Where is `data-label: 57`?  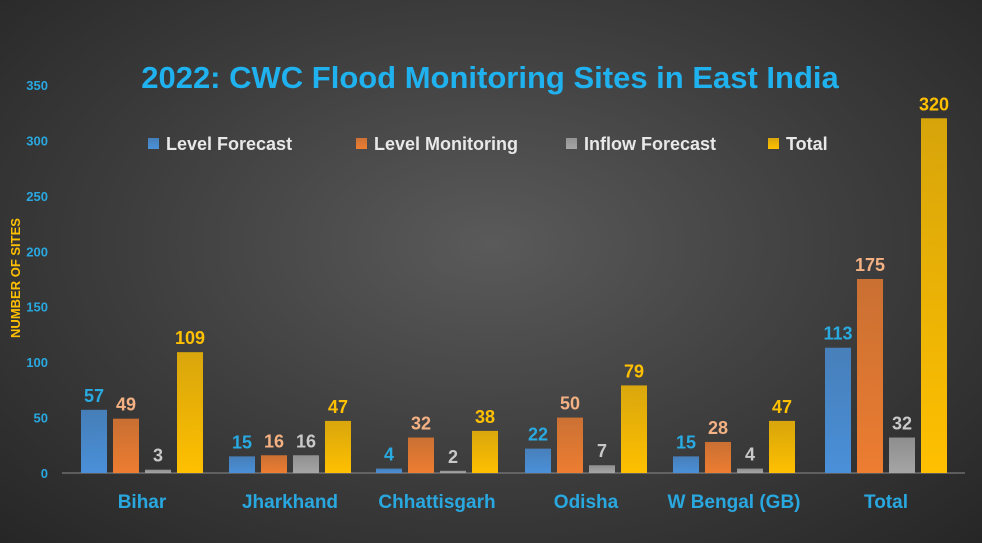
data-label: 57 is located at coordinates (94, 396).